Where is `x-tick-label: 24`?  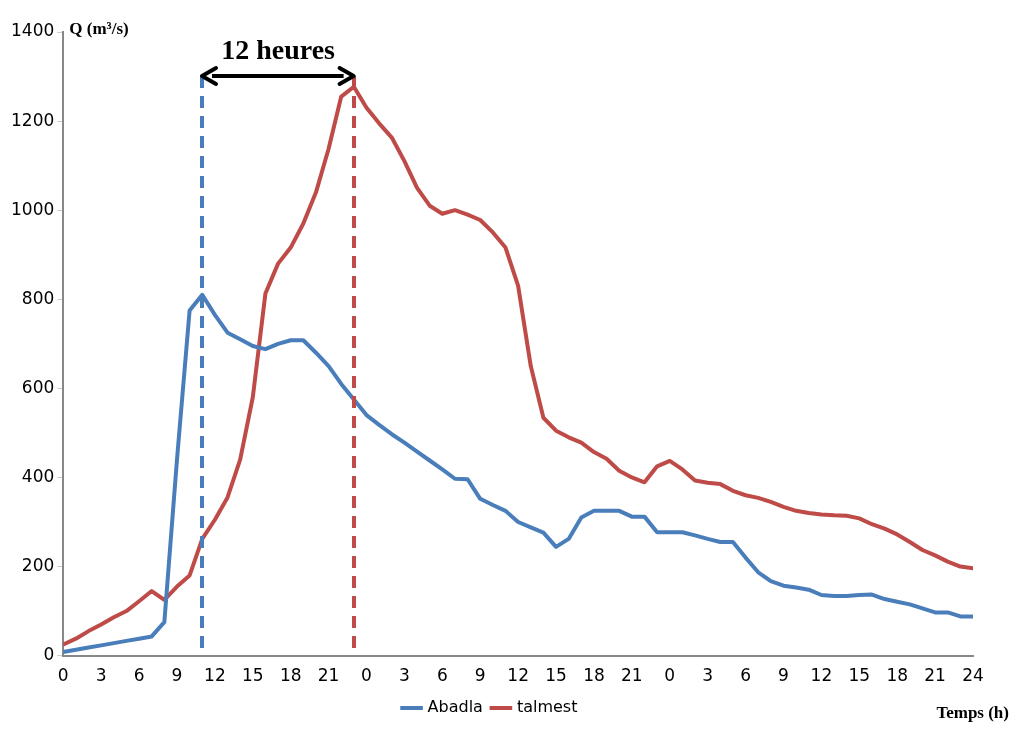 x-tick-label: 24 is located at coordinates (973, 675).